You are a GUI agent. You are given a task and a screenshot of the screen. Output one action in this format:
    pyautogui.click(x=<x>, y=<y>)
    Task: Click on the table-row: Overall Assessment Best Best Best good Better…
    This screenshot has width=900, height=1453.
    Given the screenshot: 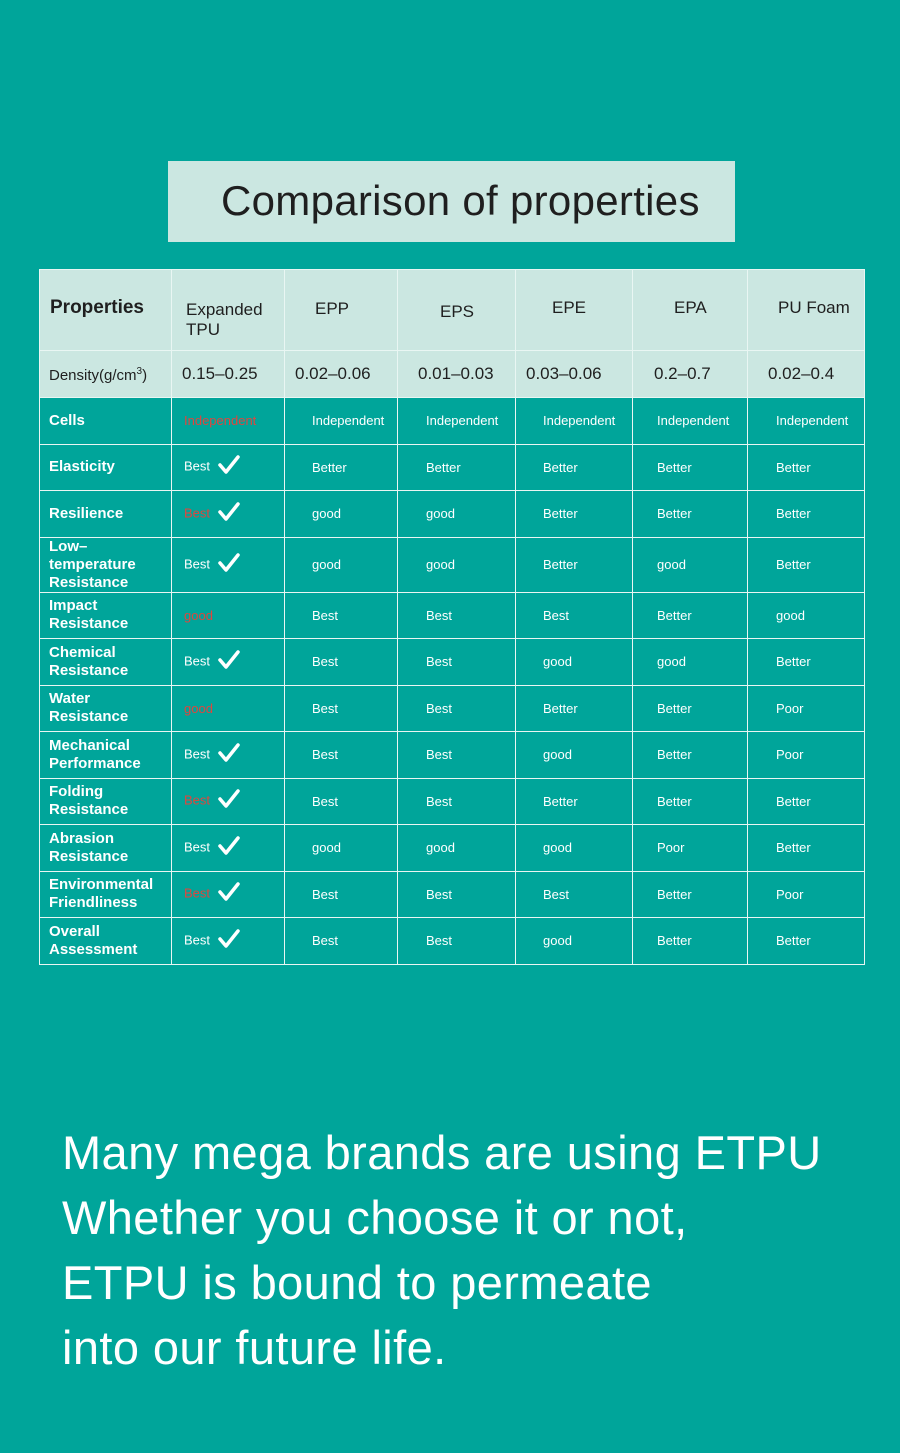 What is the action you would take?
    pyautogui.click(x=452, y=941)
    